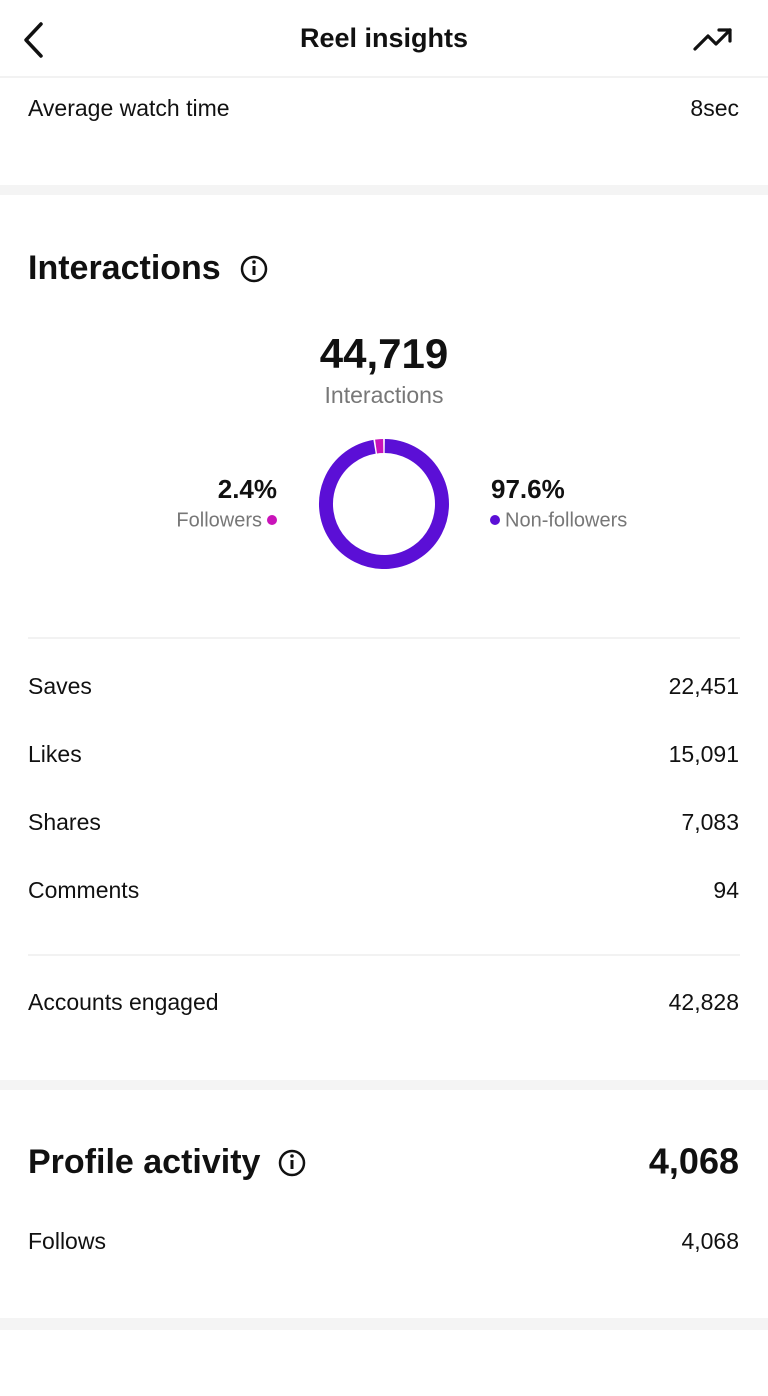 This screenshot has width=768, height=1396. Describe the element at coordinates (60, 686) in the screenshot. I see `row-label: Saves` at that location.